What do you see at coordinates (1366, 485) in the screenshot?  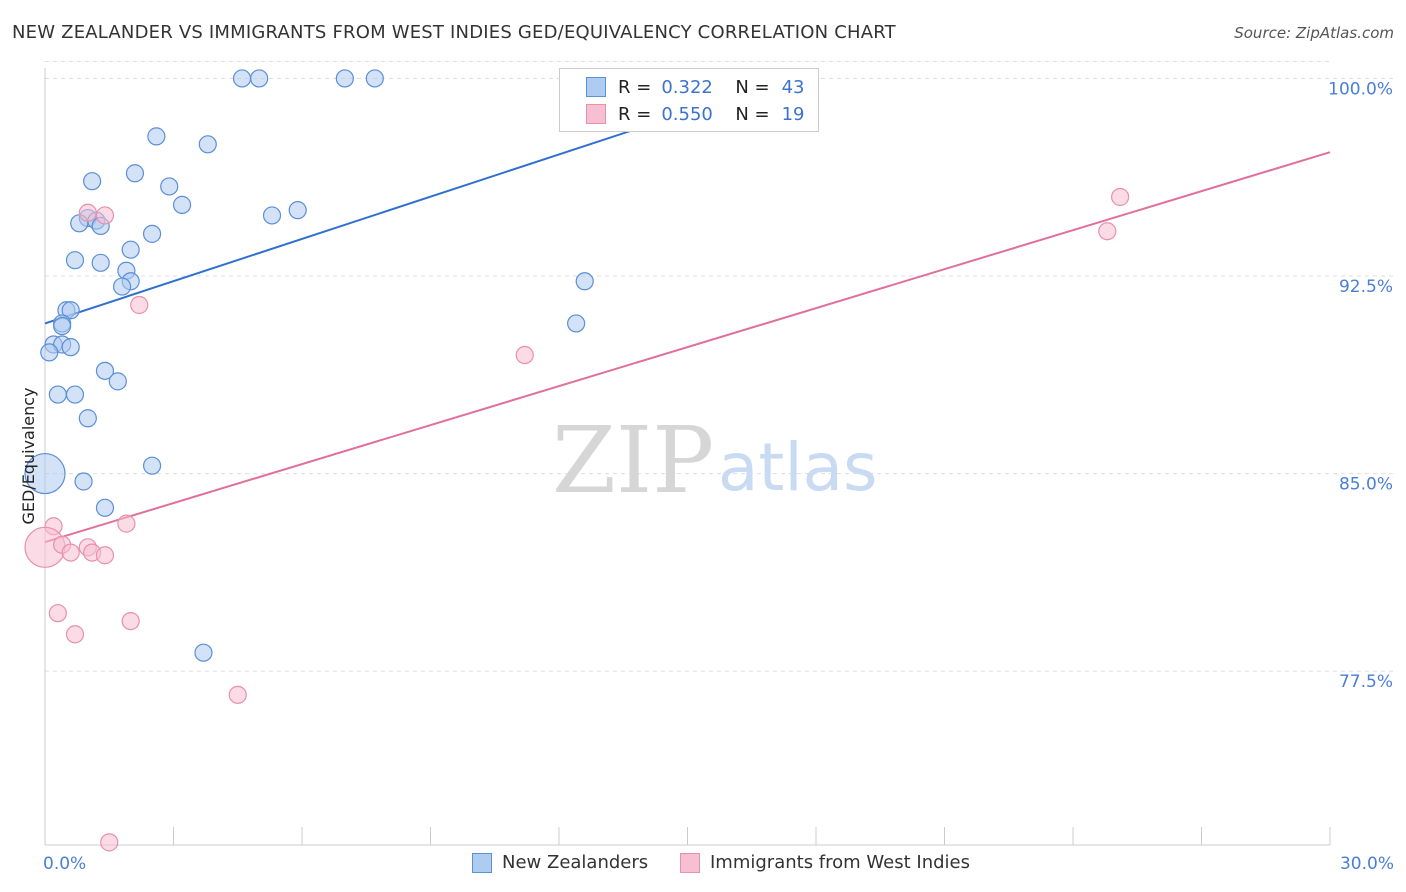 I see `y-tick-label: 85.0%` at bounding box center [1366, 485].